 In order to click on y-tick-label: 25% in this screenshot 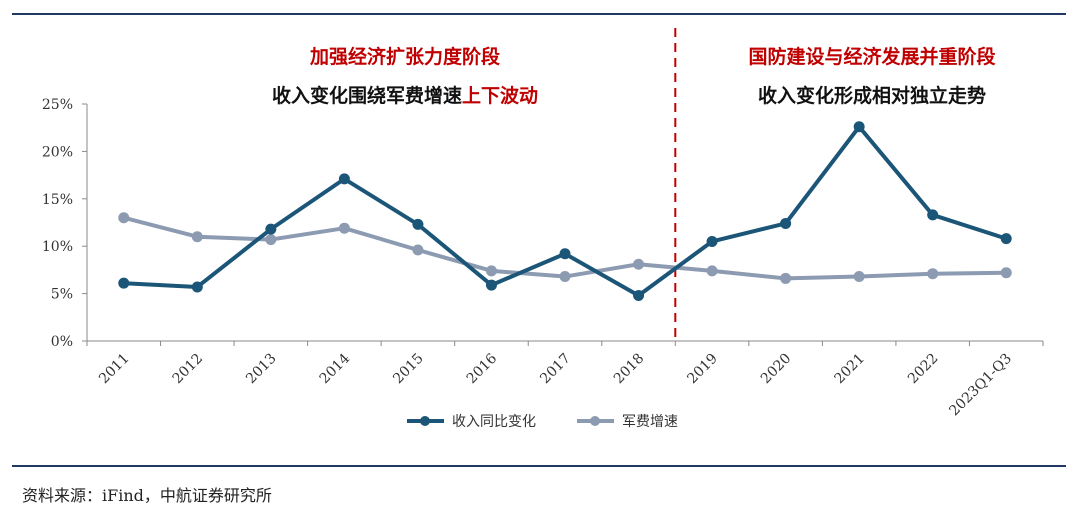, I will do `click(57, 105)`.